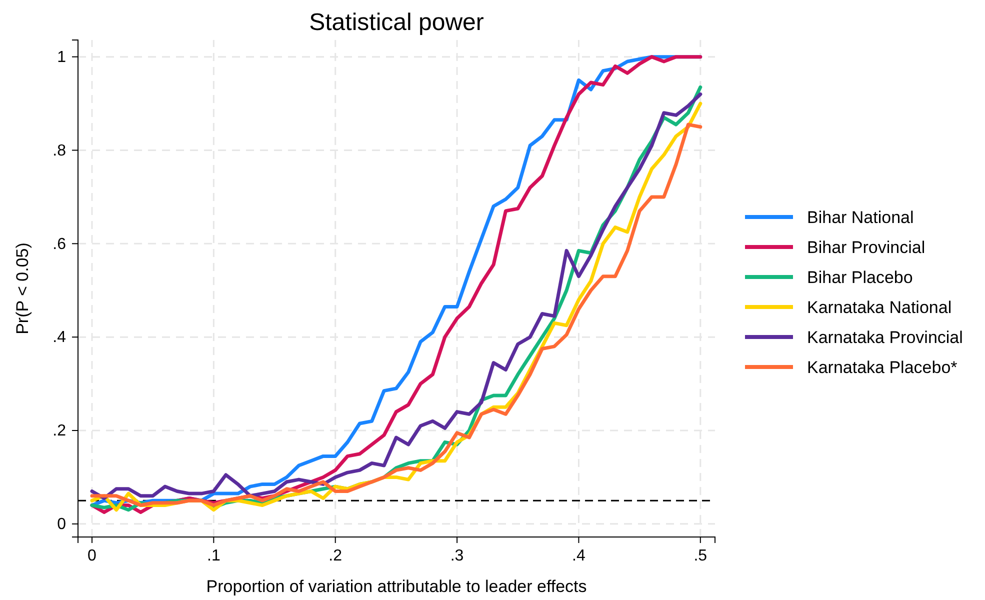  Describe the element at coordinates (335, 555) in the screenshot. I see `x-tick-label: .2` at that location.